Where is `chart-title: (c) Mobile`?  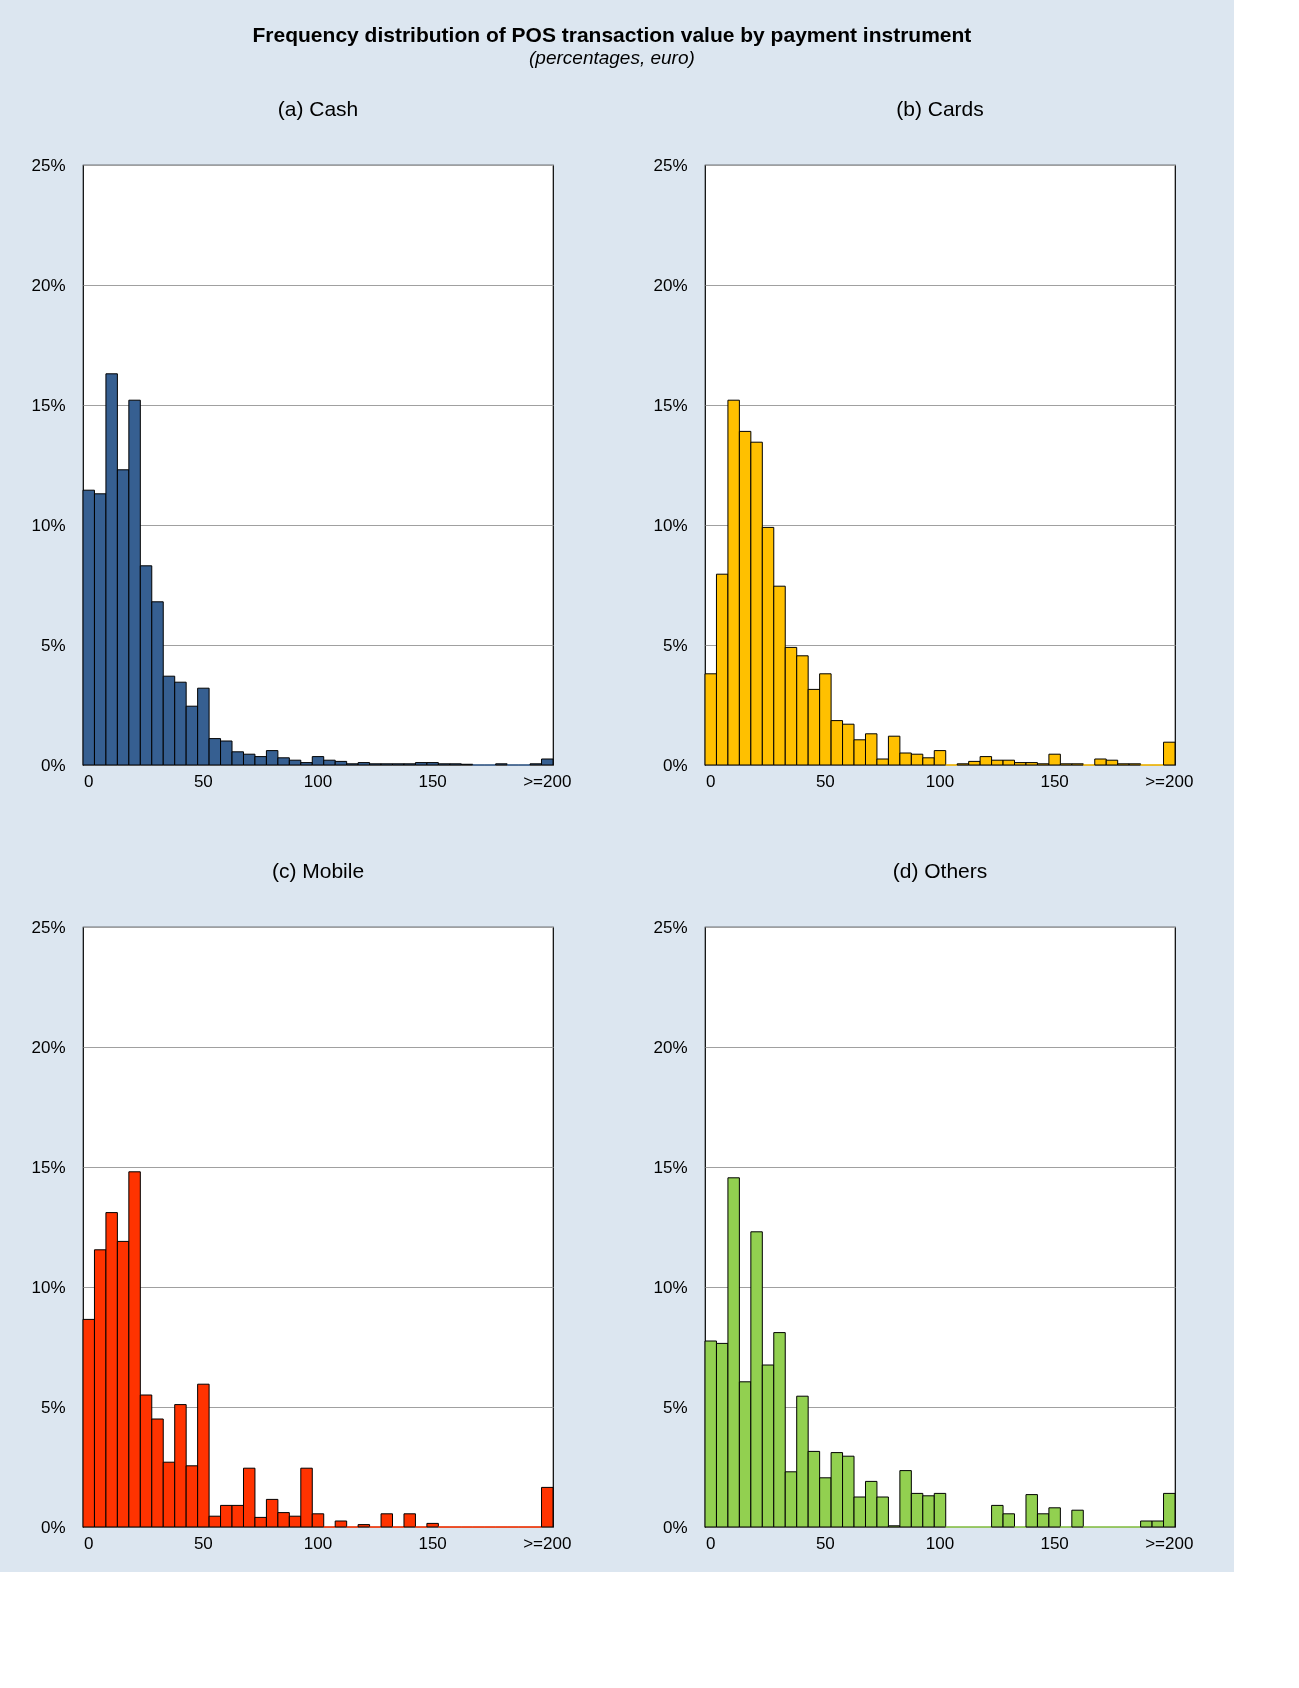
chart-title: (c) Mobile is located at coordinates (318, 870).